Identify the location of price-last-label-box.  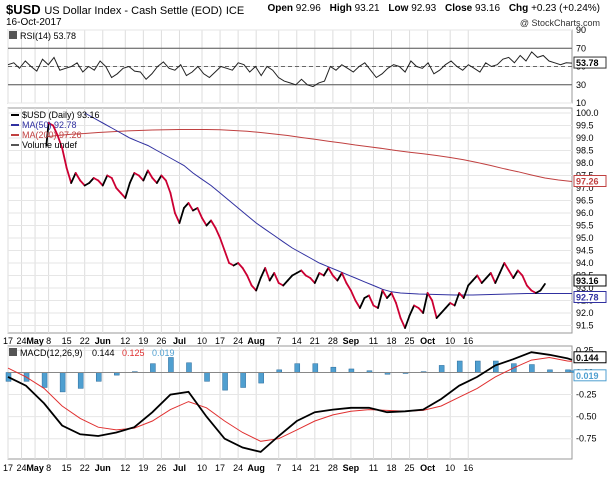
(590, 280).